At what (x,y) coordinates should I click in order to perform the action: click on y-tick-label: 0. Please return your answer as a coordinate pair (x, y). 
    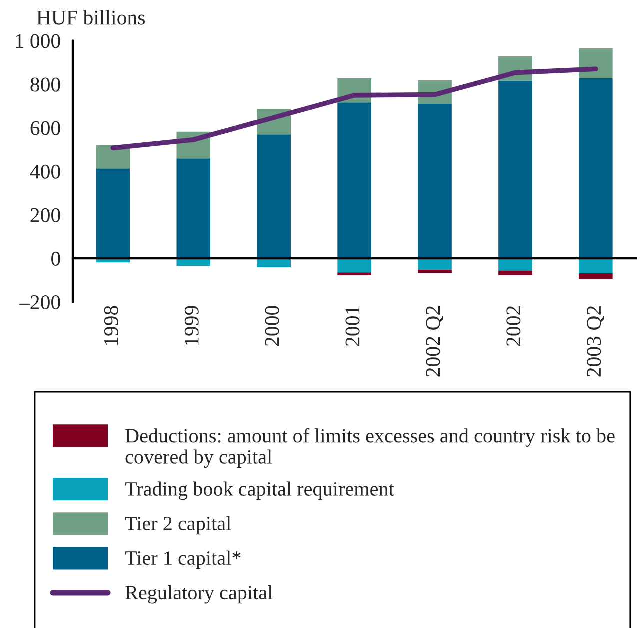
    Looking at the image, I should click on (56, 259).